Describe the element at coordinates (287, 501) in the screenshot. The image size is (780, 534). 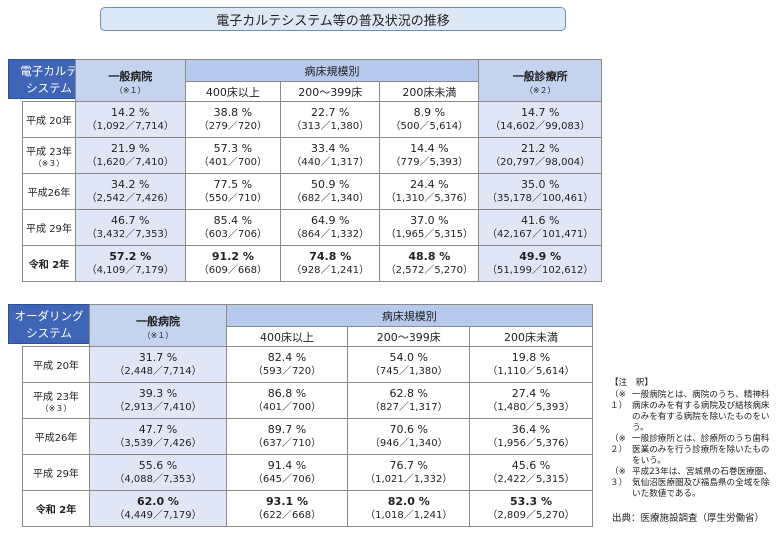
I see `percent-value: 93.1 %` at that location.